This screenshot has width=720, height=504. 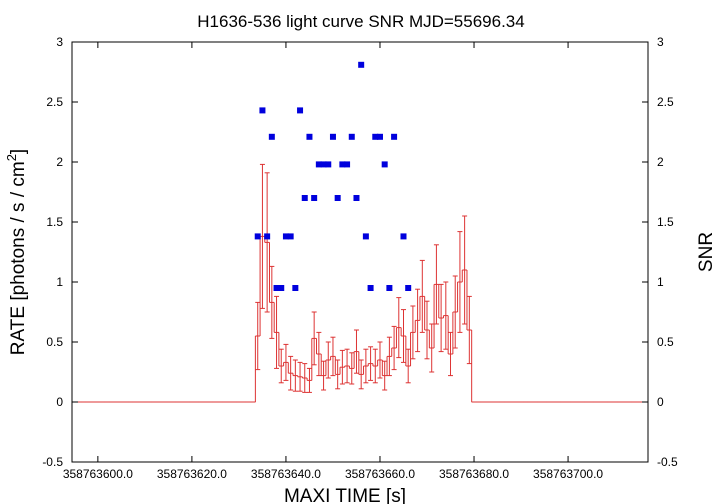 I want to click on x-tick-label: 358763700.0, so click(x=568, y=474).